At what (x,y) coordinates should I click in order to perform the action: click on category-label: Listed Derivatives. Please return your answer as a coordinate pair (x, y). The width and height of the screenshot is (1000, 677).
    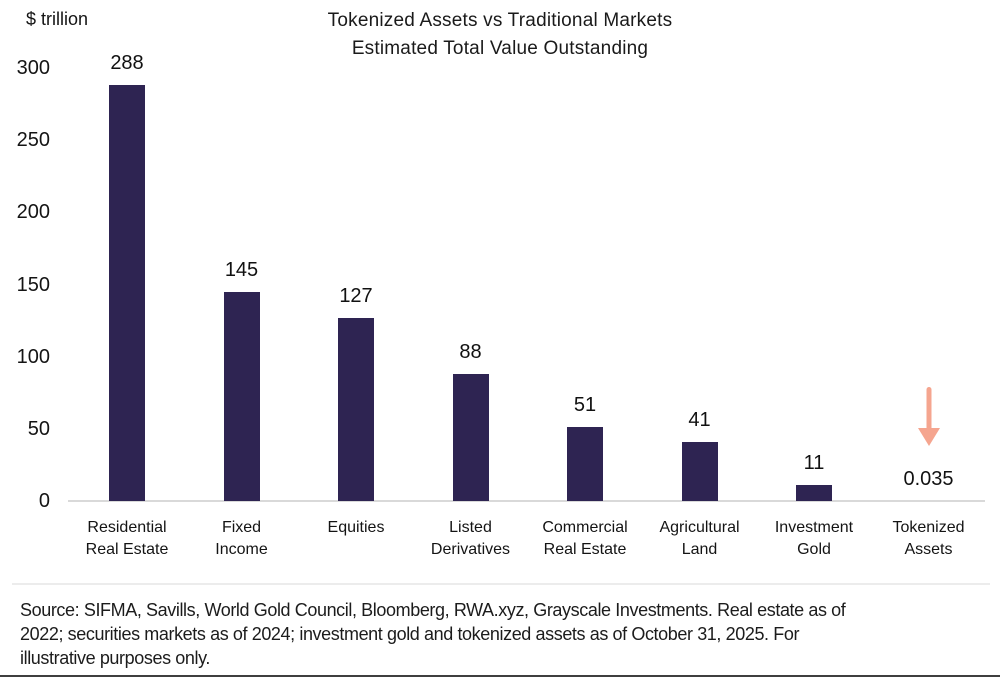
    Looking at the image, I should click on (471, 539).